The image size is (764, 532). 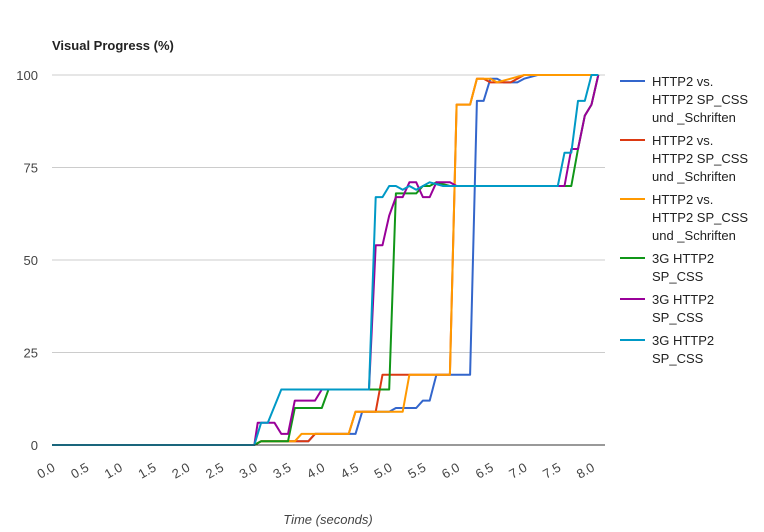 What do you see at coordinates (383, 471) in the screenshot?
I see `x-tick-label: 5.0` at bounding box center [383, 471].